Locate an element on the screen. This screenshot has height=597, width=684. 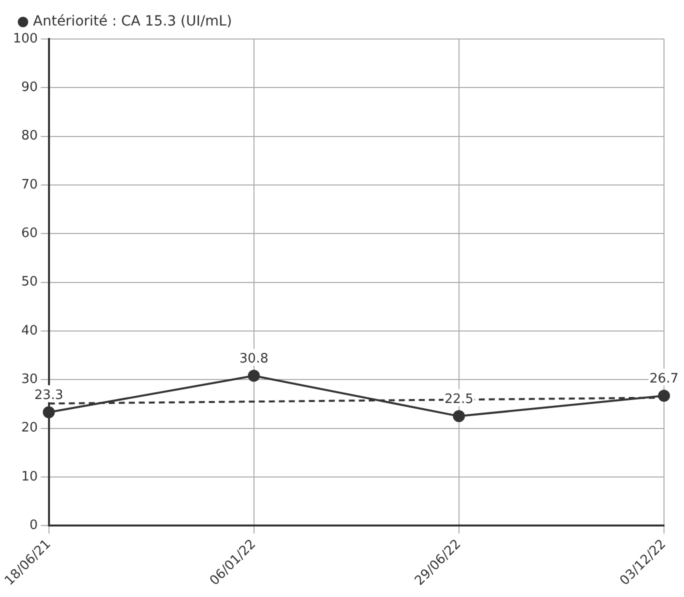
y-tick-label: 0 is located at coordinates (34, 526).